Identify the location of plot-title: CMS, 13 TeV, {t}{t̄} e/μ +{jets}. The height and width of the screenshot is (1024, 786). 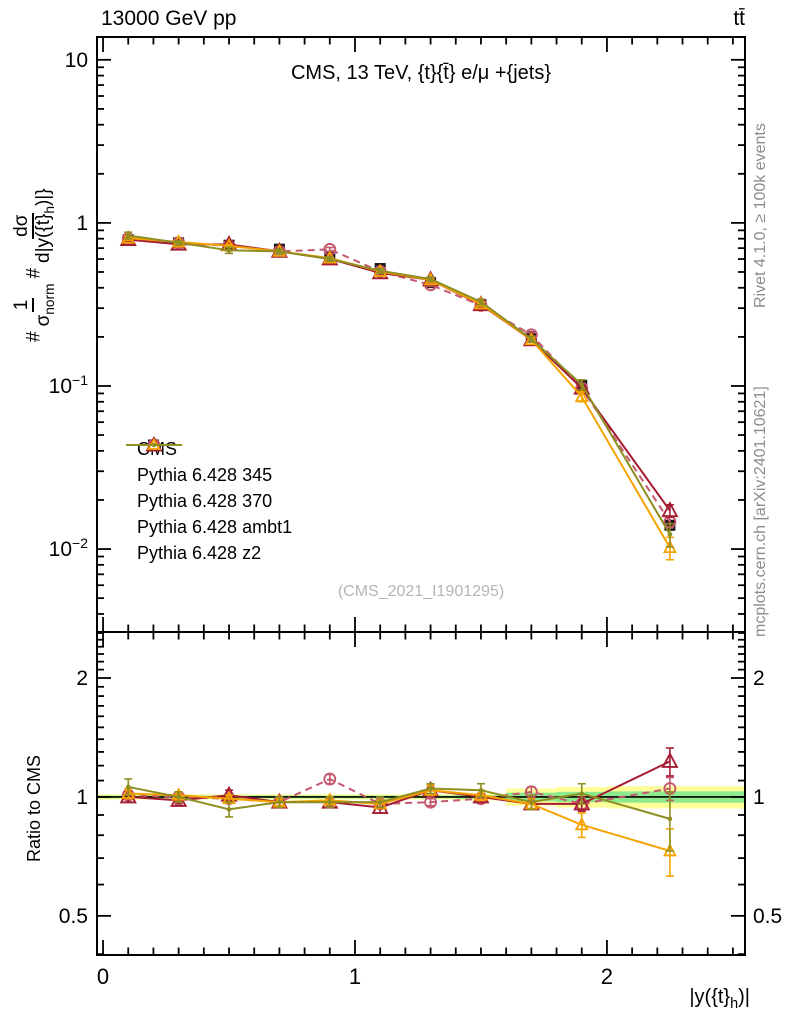
(421, 73).